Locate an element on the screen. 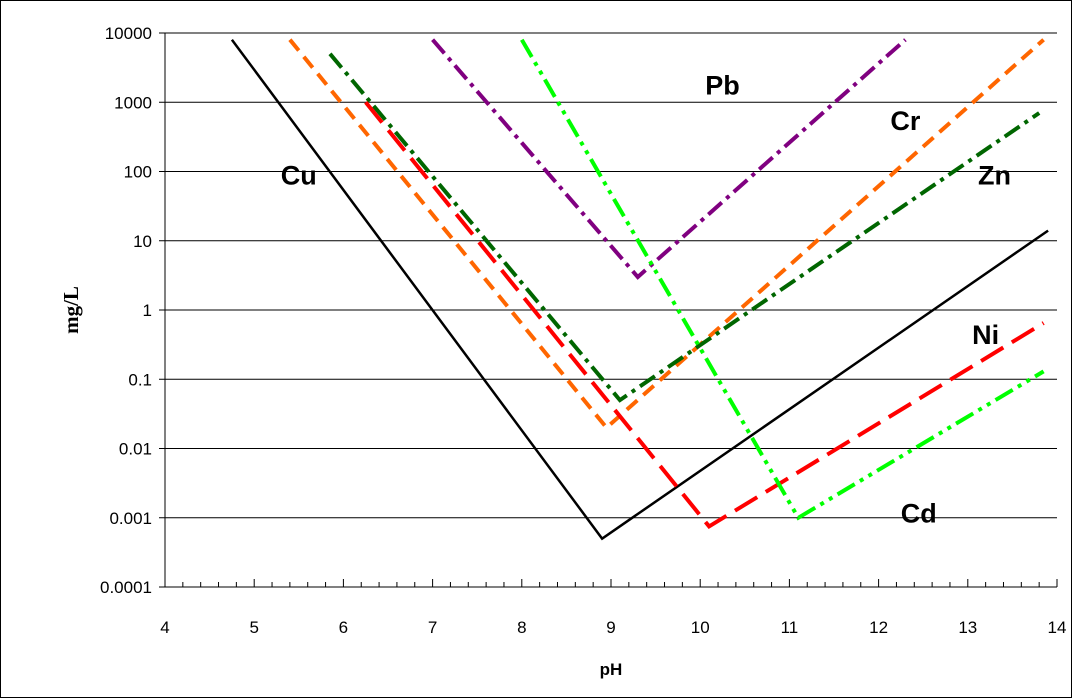 This screenshot has height=698, width=1072. x-tick-label: 9 is located at coordinates (610, 627).